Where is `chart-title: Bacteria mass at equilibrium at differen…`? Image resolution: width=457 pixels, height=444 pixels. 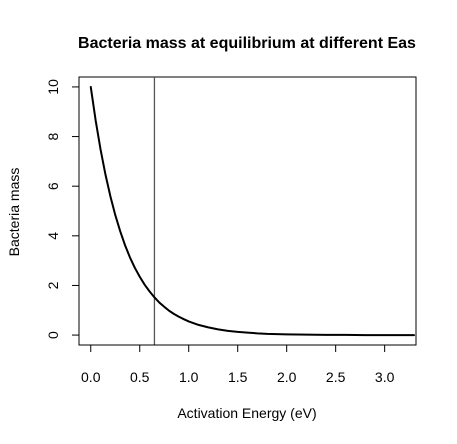 chart-title: Bacteria mass at equilibrium at differen… is located at coordinates (247, 43).